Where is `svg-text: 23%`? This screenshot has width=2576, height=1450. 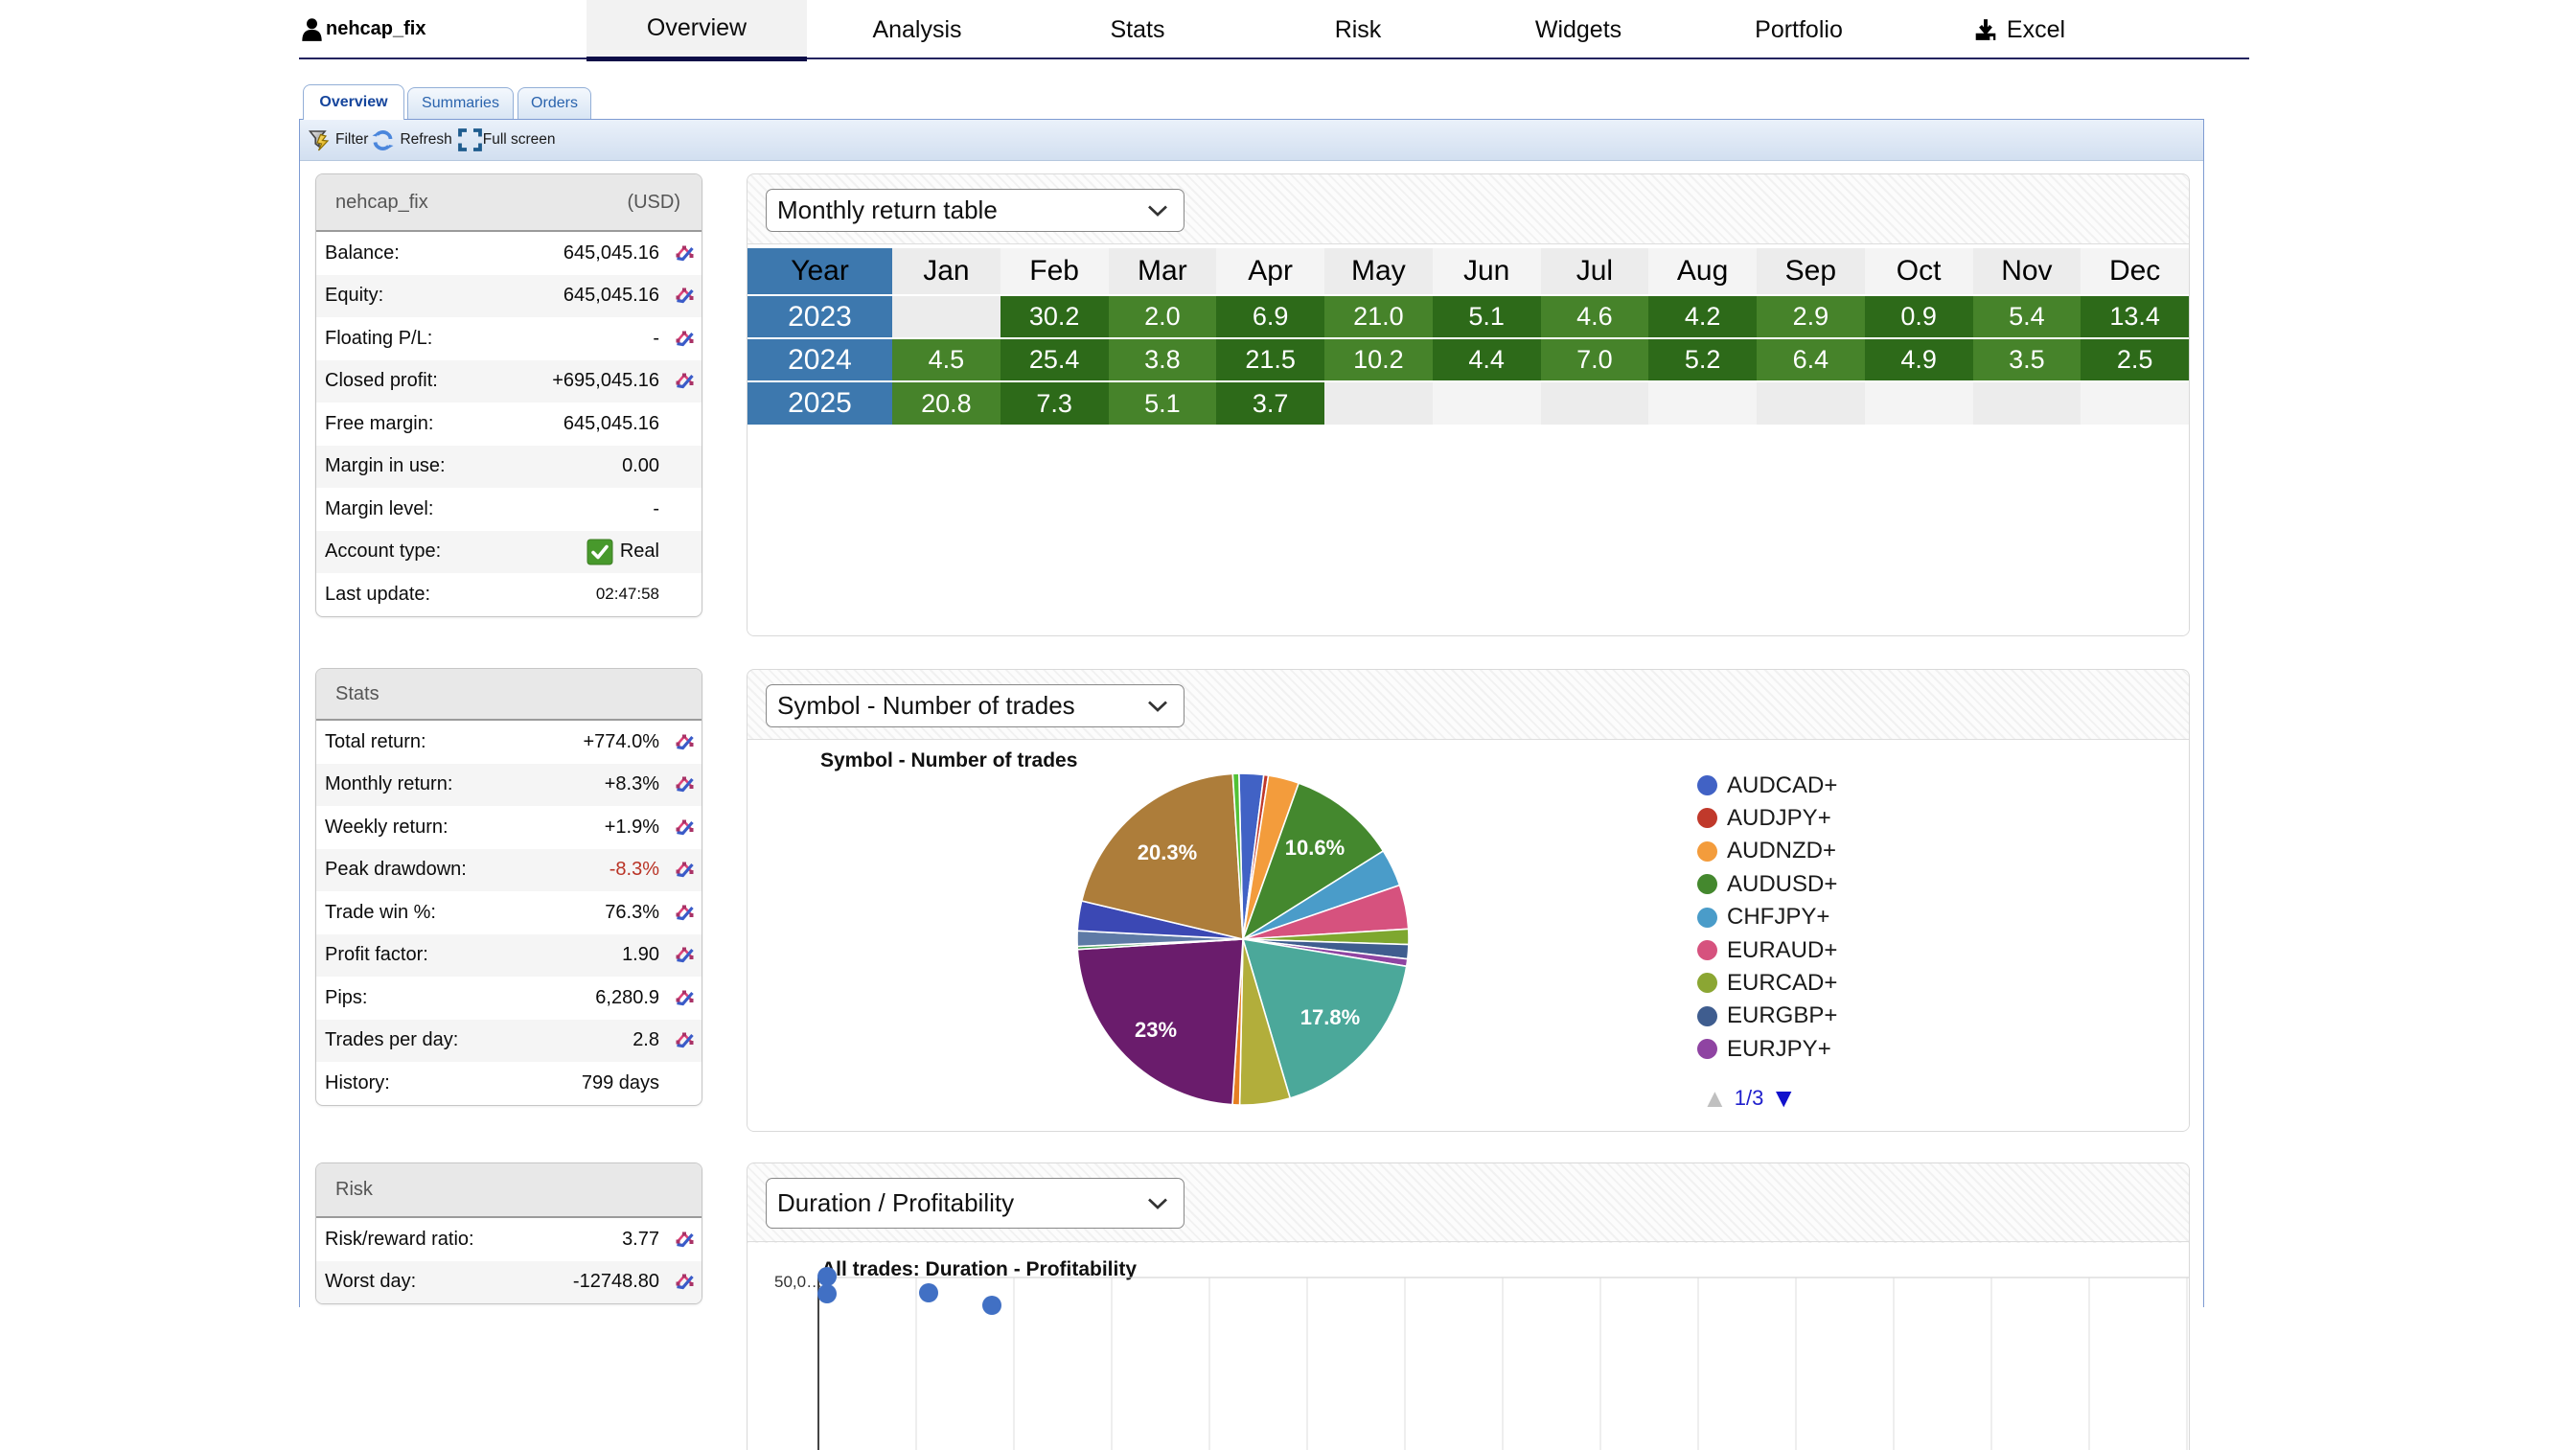
svg-text: 23% is located at coordinates (1156, 1030).